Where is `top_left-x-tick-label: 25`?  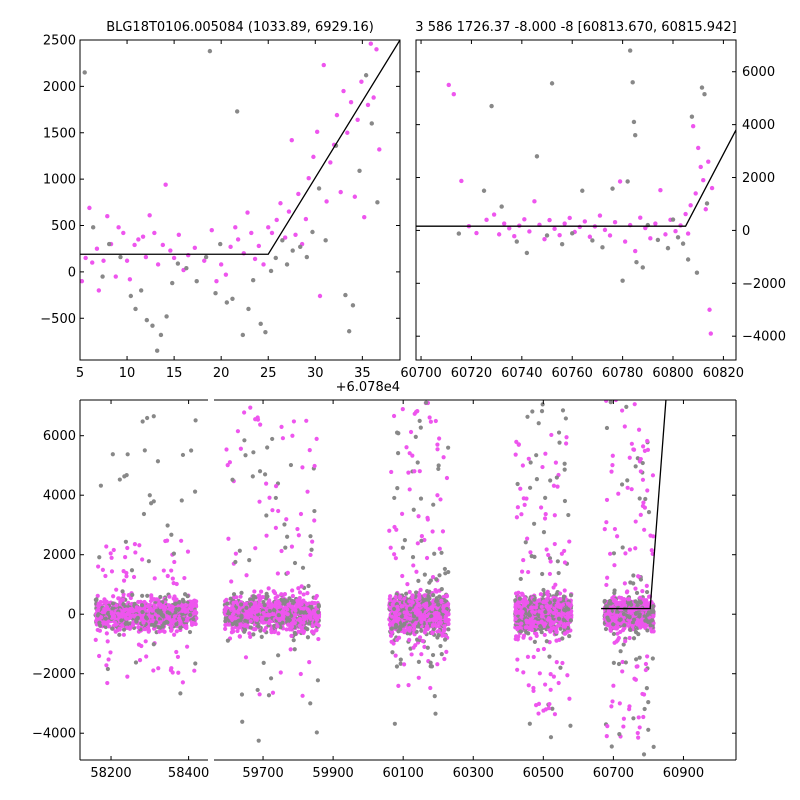 top_left-x-tick-label: 25 is located at coordinates (268, 373).